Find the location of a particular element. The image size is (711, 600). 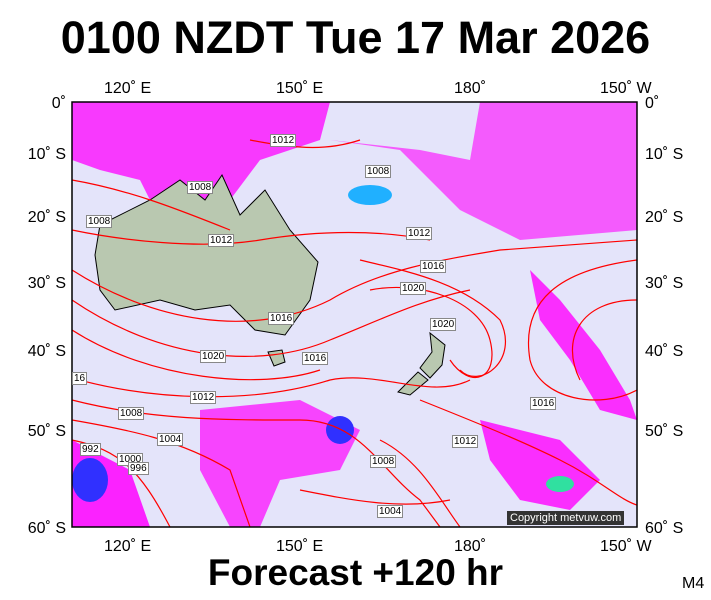

australia is located at coordinates (206, 254).